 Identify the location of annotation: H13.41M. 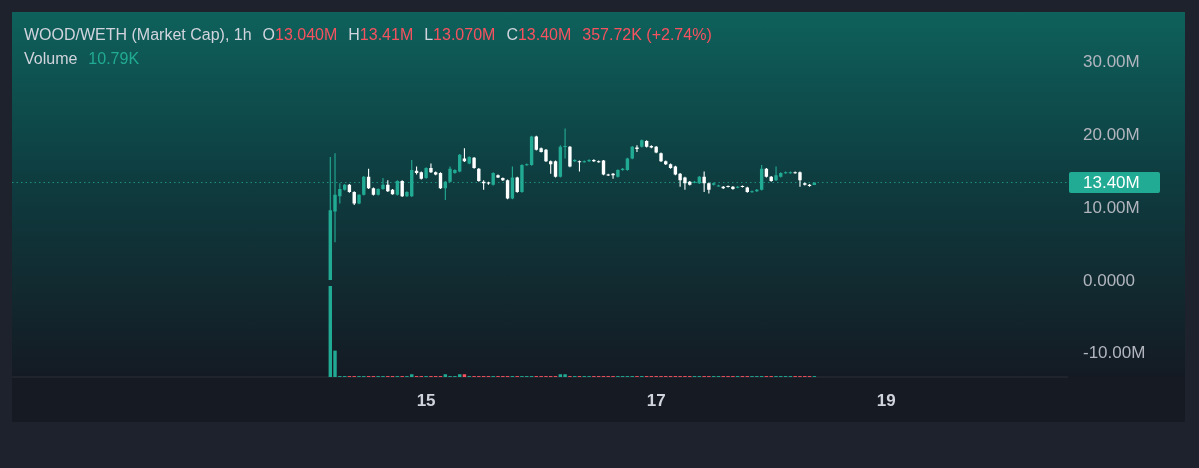
(381, 34).